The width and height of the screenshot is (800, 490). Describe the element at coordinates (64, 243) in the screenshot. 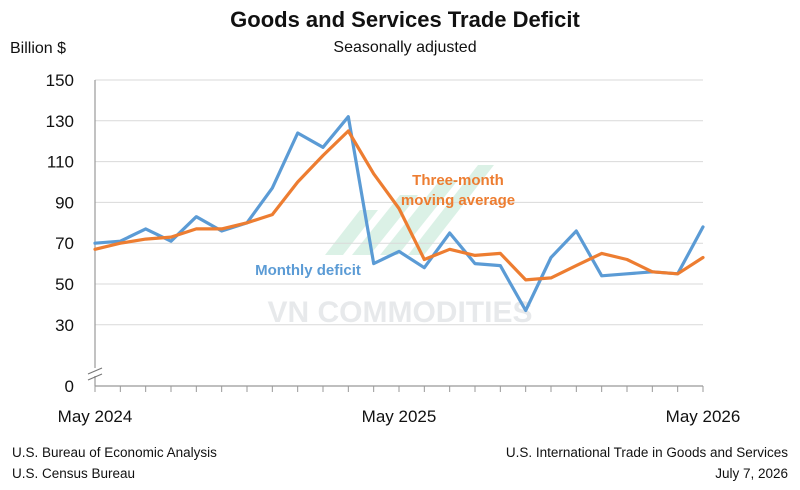

I see `y-tick-label: 70` at that location.